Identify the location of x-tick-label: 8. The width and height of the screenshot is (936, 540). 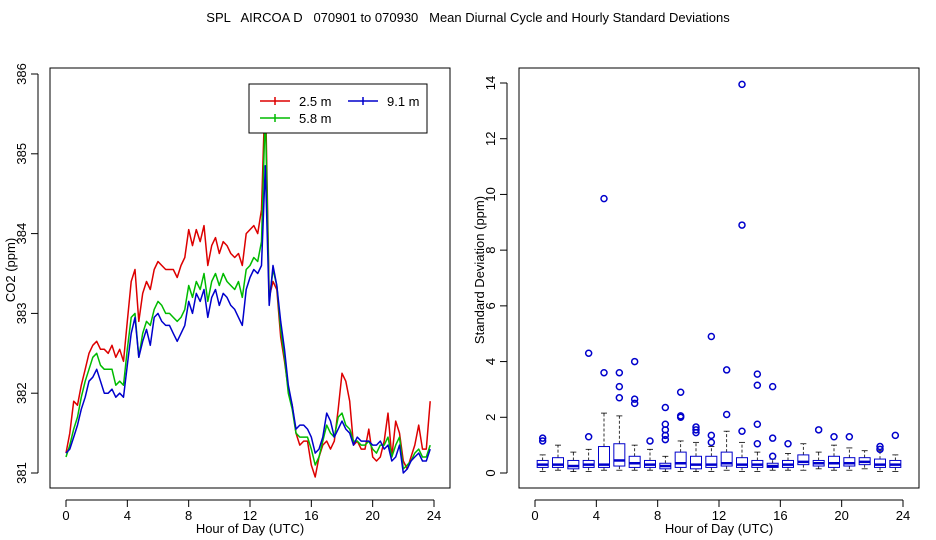
(188, 515).